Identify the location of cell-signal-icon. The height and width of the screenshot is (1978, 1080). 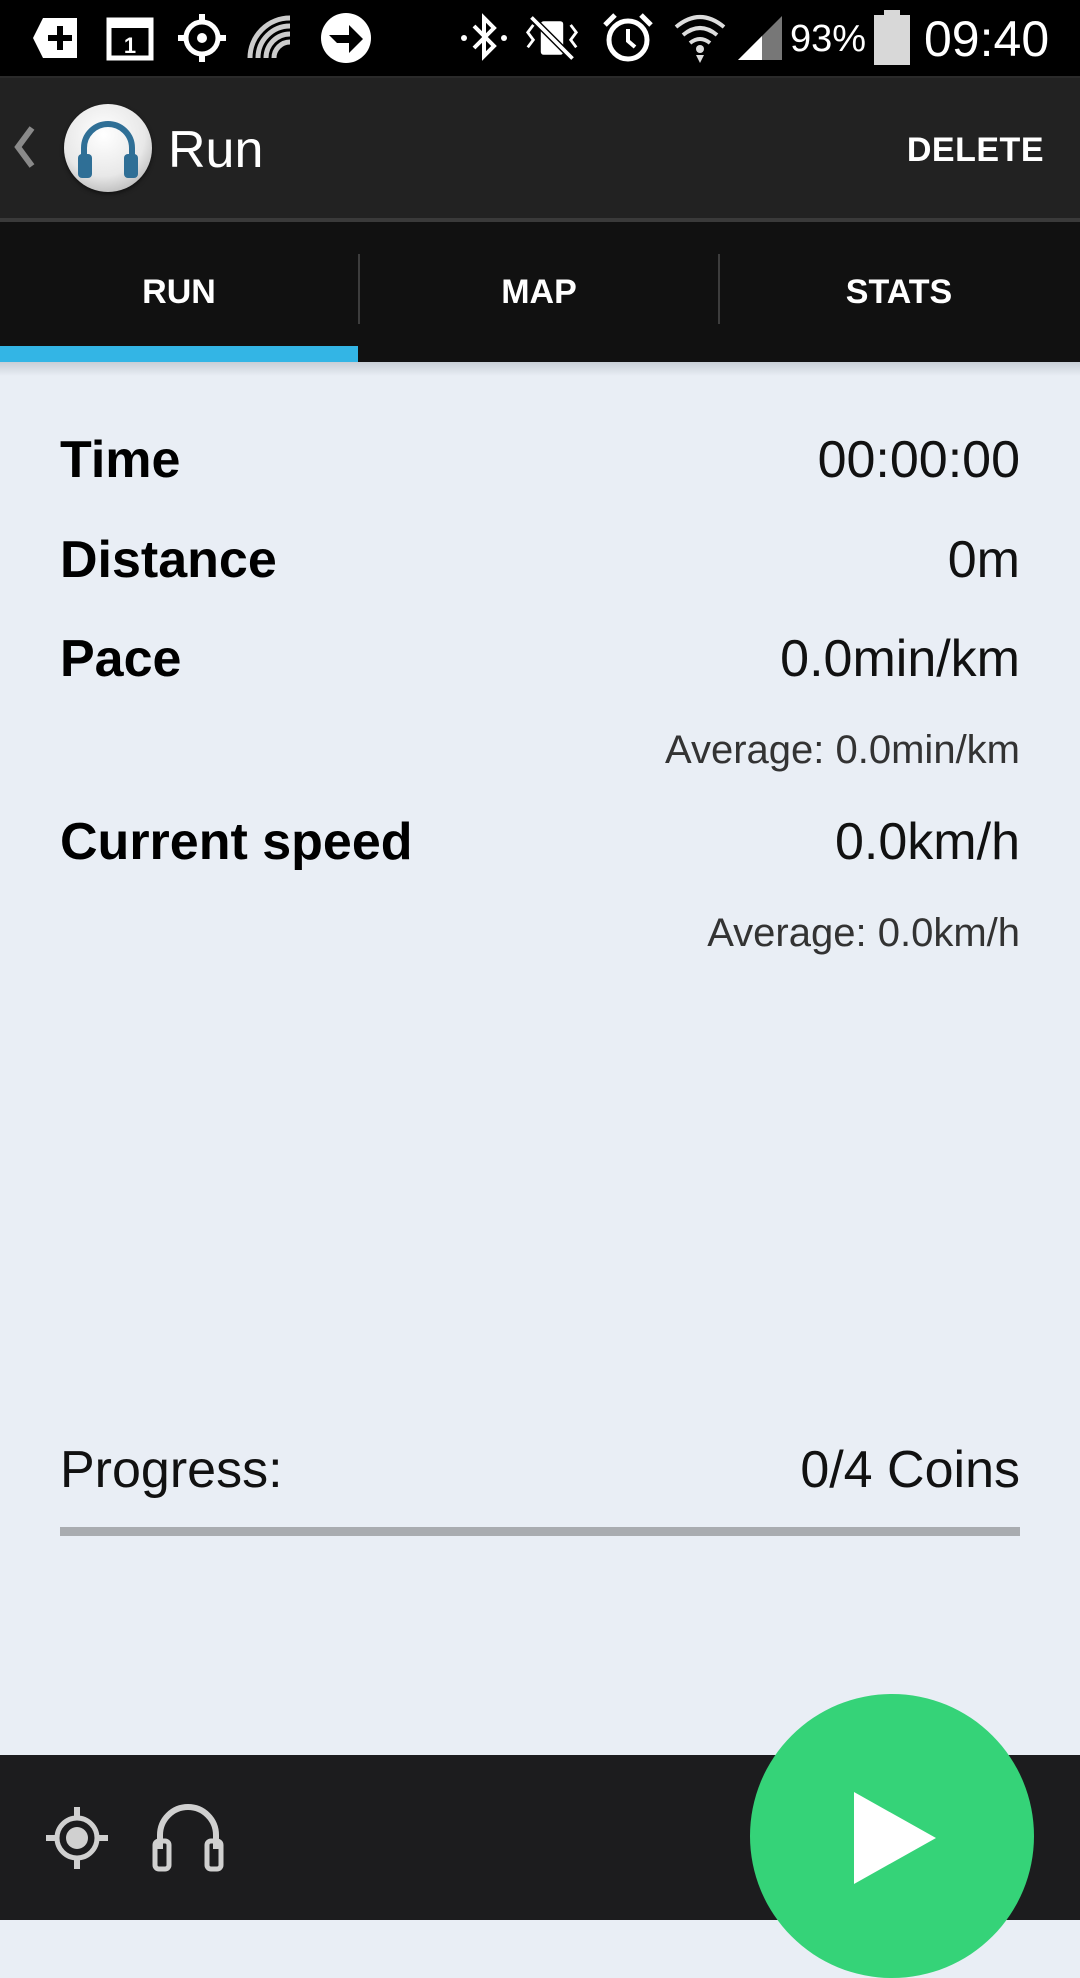
(760, 38).